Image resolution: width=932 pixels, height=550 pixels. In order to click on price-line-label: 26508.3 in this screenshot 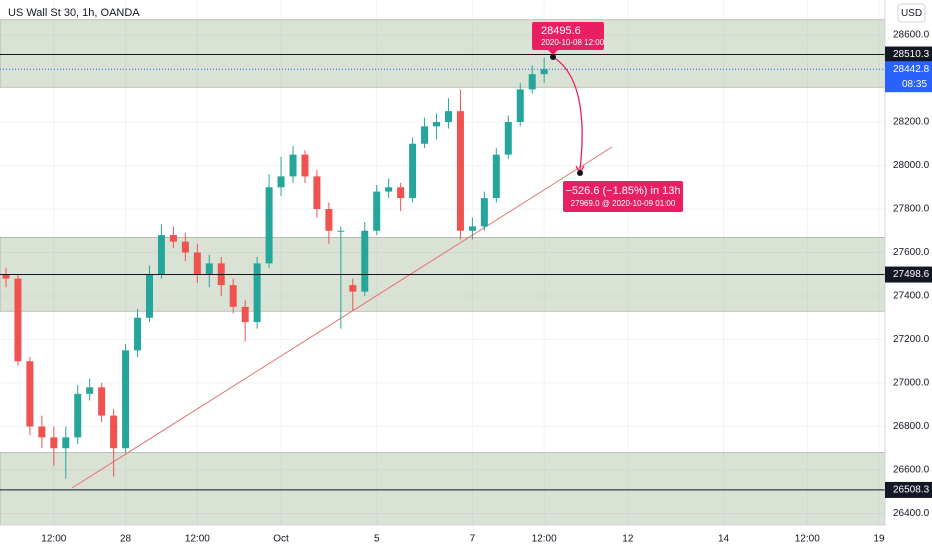, I will do `click(911, 490)`.